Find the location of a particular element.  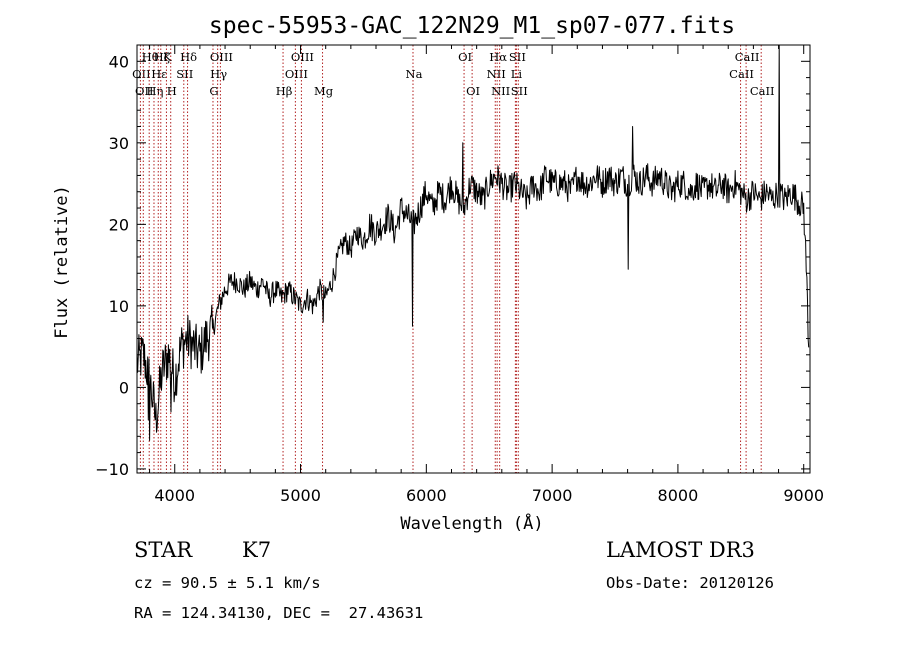

y-tick-label-5: 40 is located at coordinates (119, 61).